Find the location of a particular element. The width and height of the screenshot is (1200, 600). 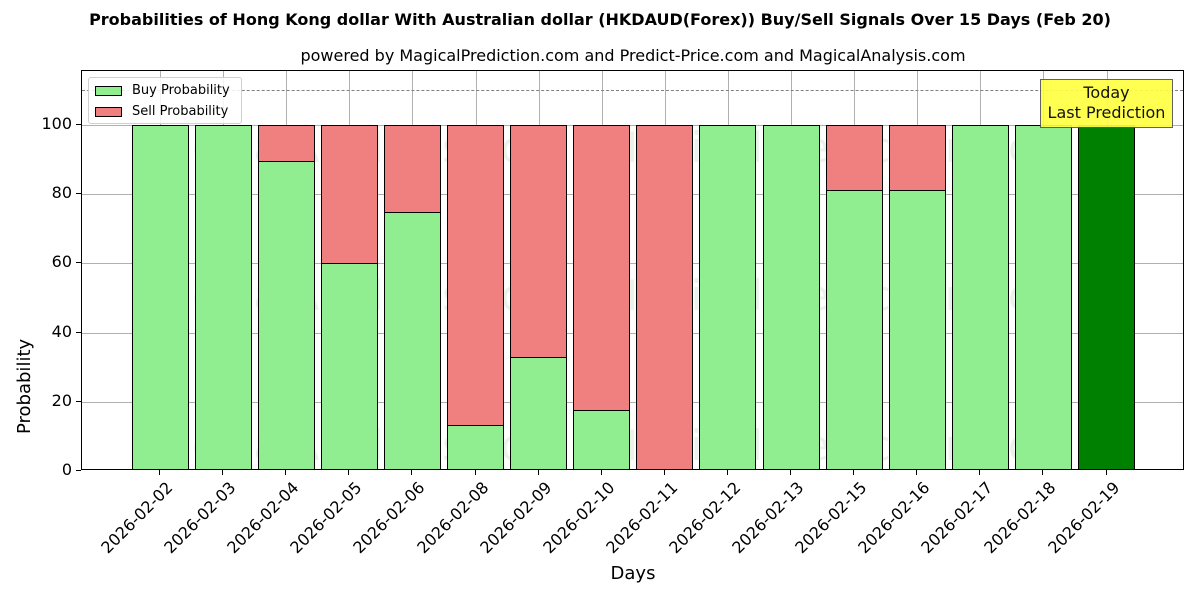

annotation-line2: Last Prediction is located at coordinates (1106, 112).